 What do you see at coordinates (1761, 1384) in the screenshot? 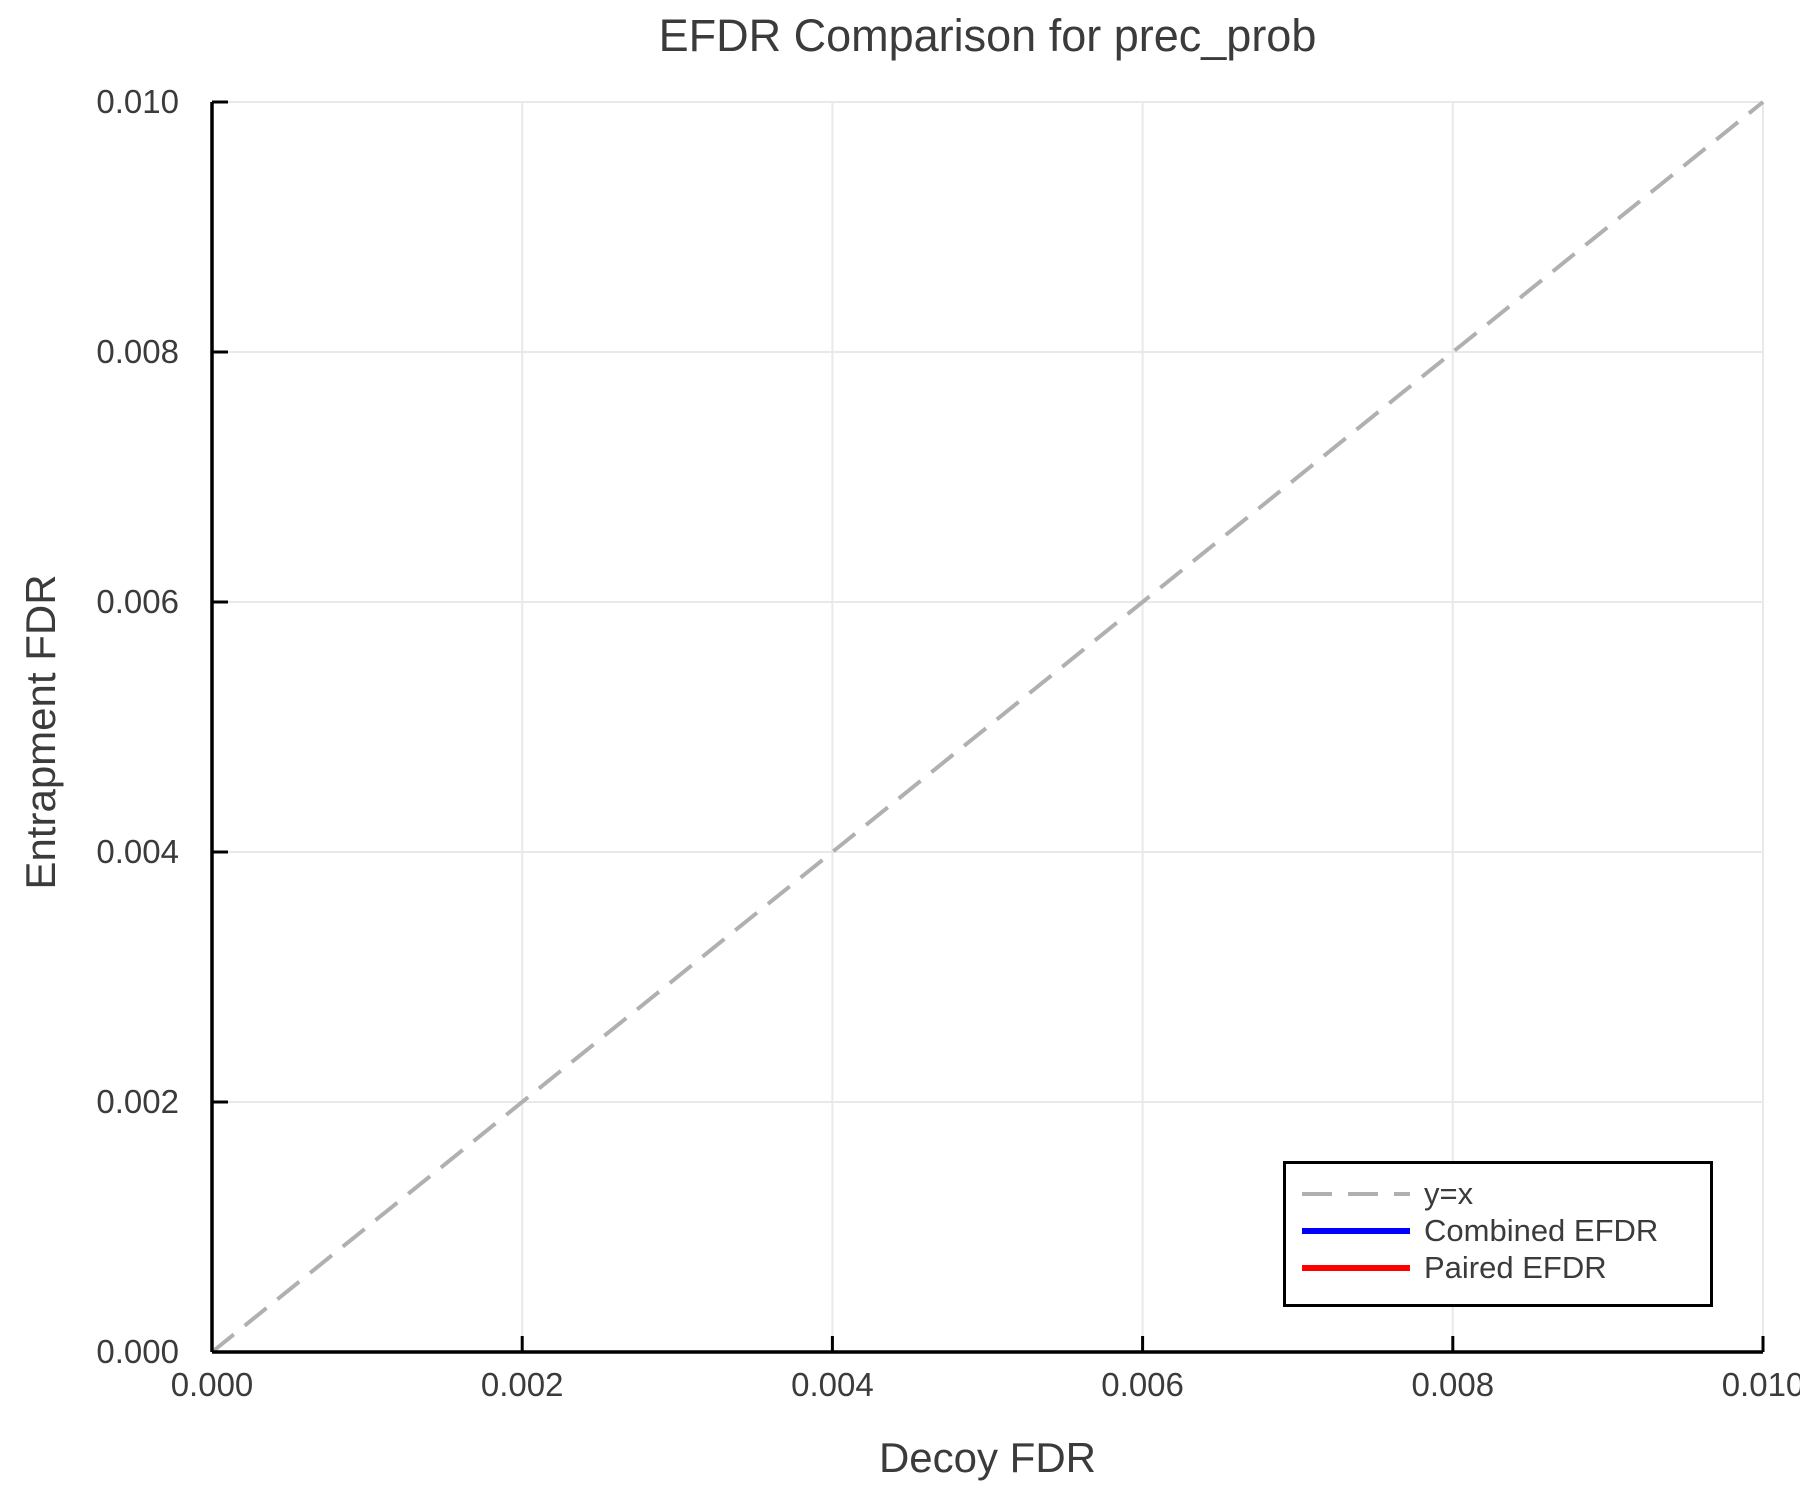
I see `x-tick-label: 0.010` at bounding box center [1761, 1384].